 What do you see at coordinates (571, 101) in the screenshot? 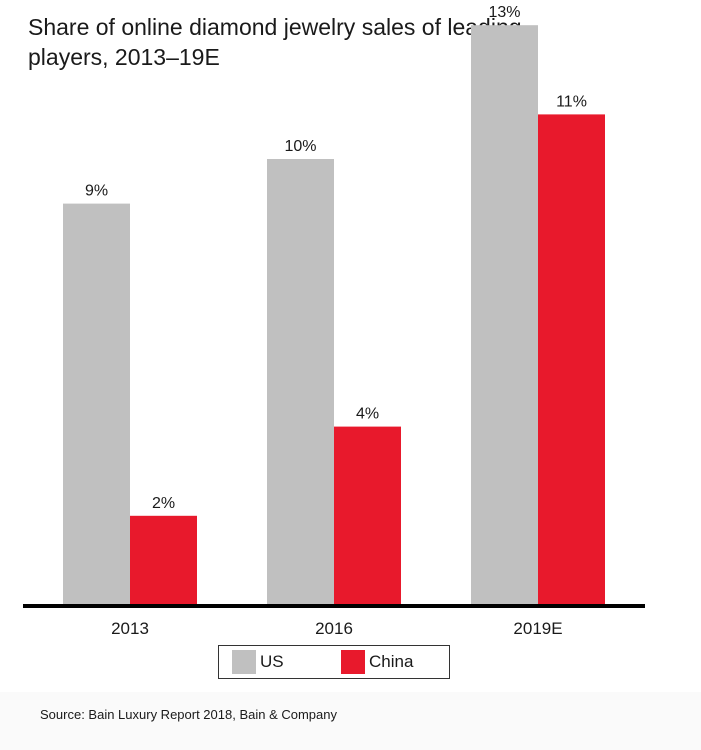
I see `value-label-china-2019e: 11%` at bounding box center [571, 101].